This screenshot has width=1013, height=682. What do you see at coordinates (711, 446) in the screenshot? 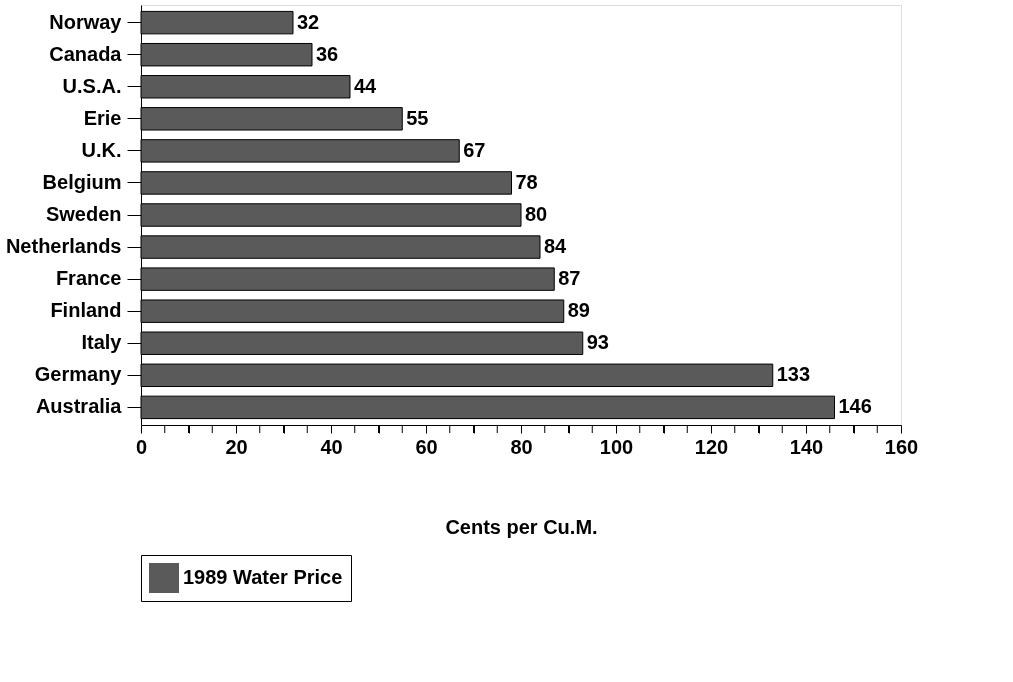
I see `x-tick-label: 120` at bounding box center [711, 446].